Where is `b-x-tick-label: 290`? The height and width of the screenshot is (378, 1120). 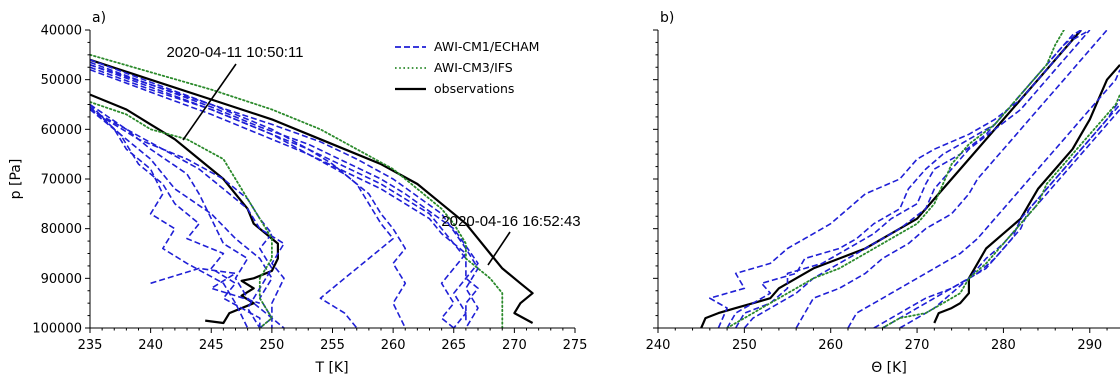 b-x-tick-label: 290 is located at coordinates (1089, 345).